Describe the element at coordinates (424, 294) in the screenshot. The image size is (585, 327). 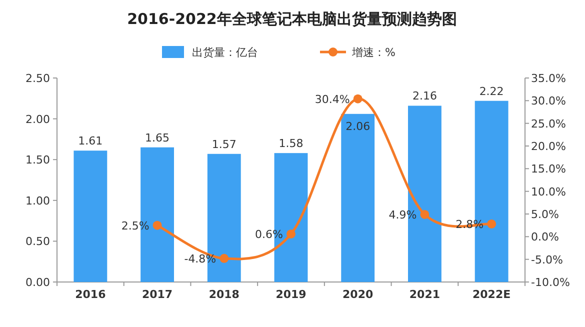
I see `x-tick-label: 2021` at that location.